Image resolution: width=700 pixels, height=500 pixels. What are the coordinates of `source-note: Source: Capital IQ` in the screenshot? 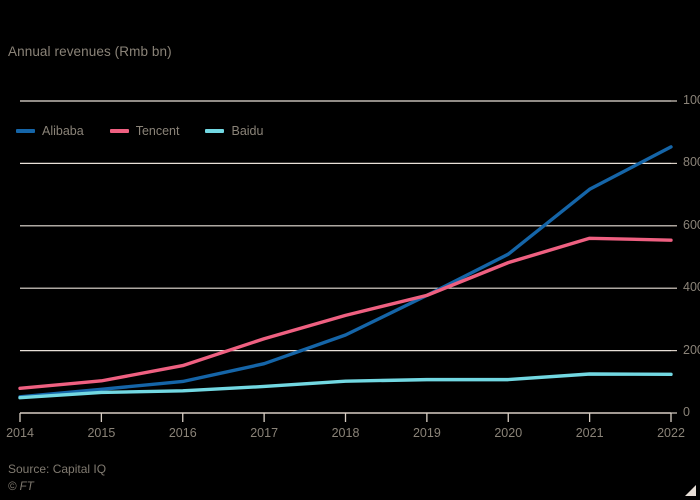 It's located at (57, 469).